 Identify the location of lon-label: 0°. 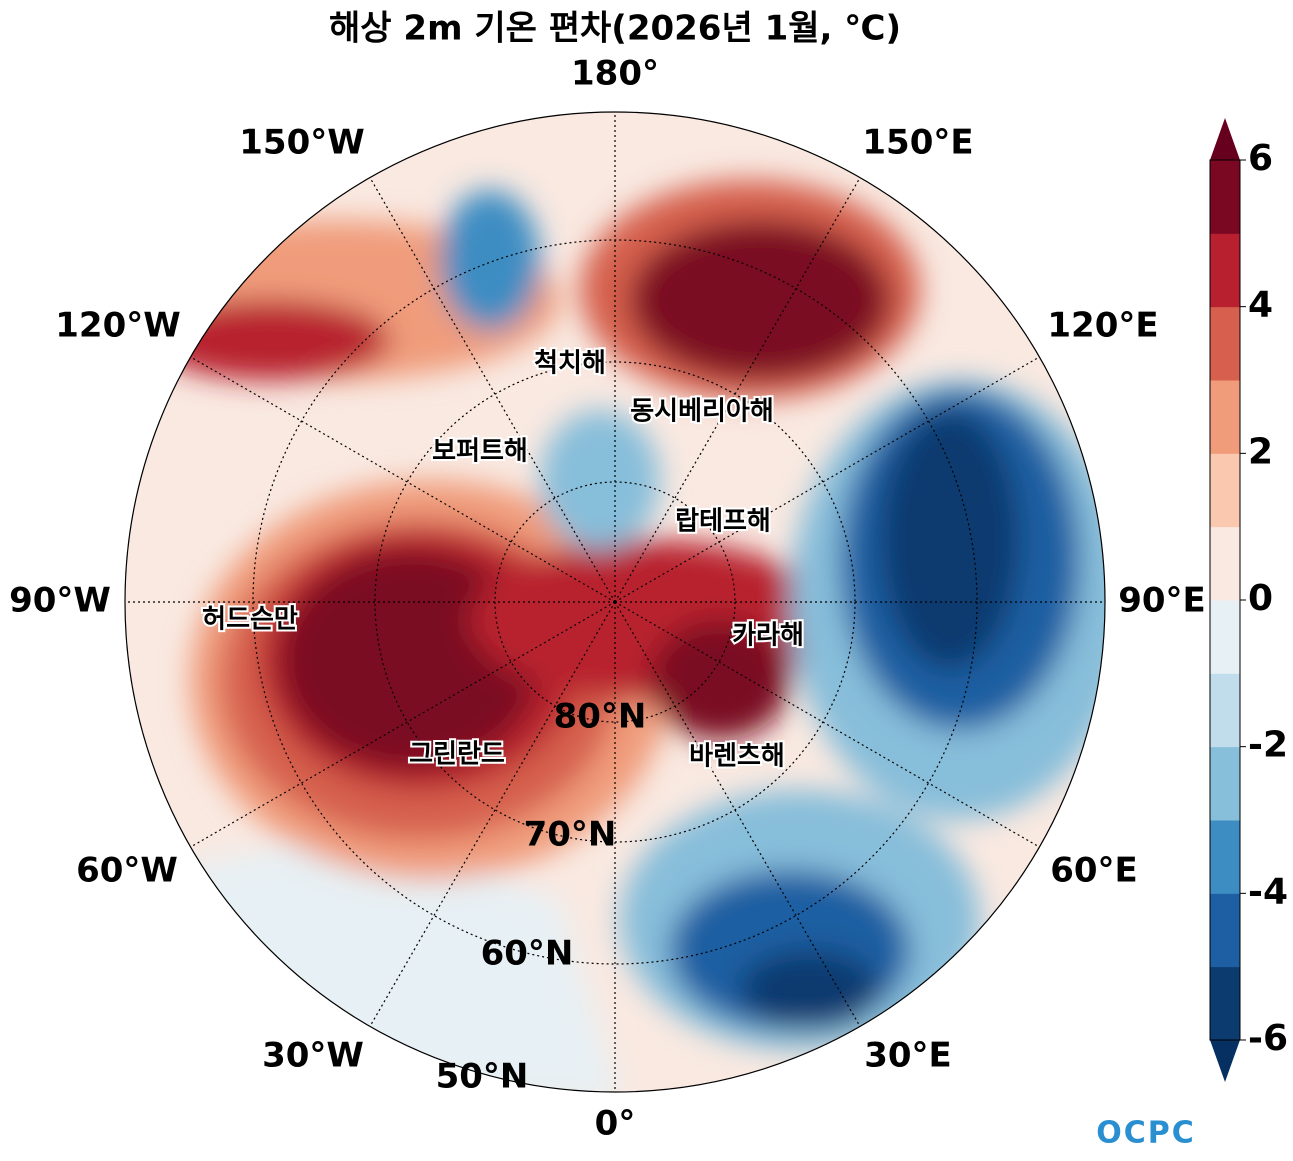
(615, 1124).